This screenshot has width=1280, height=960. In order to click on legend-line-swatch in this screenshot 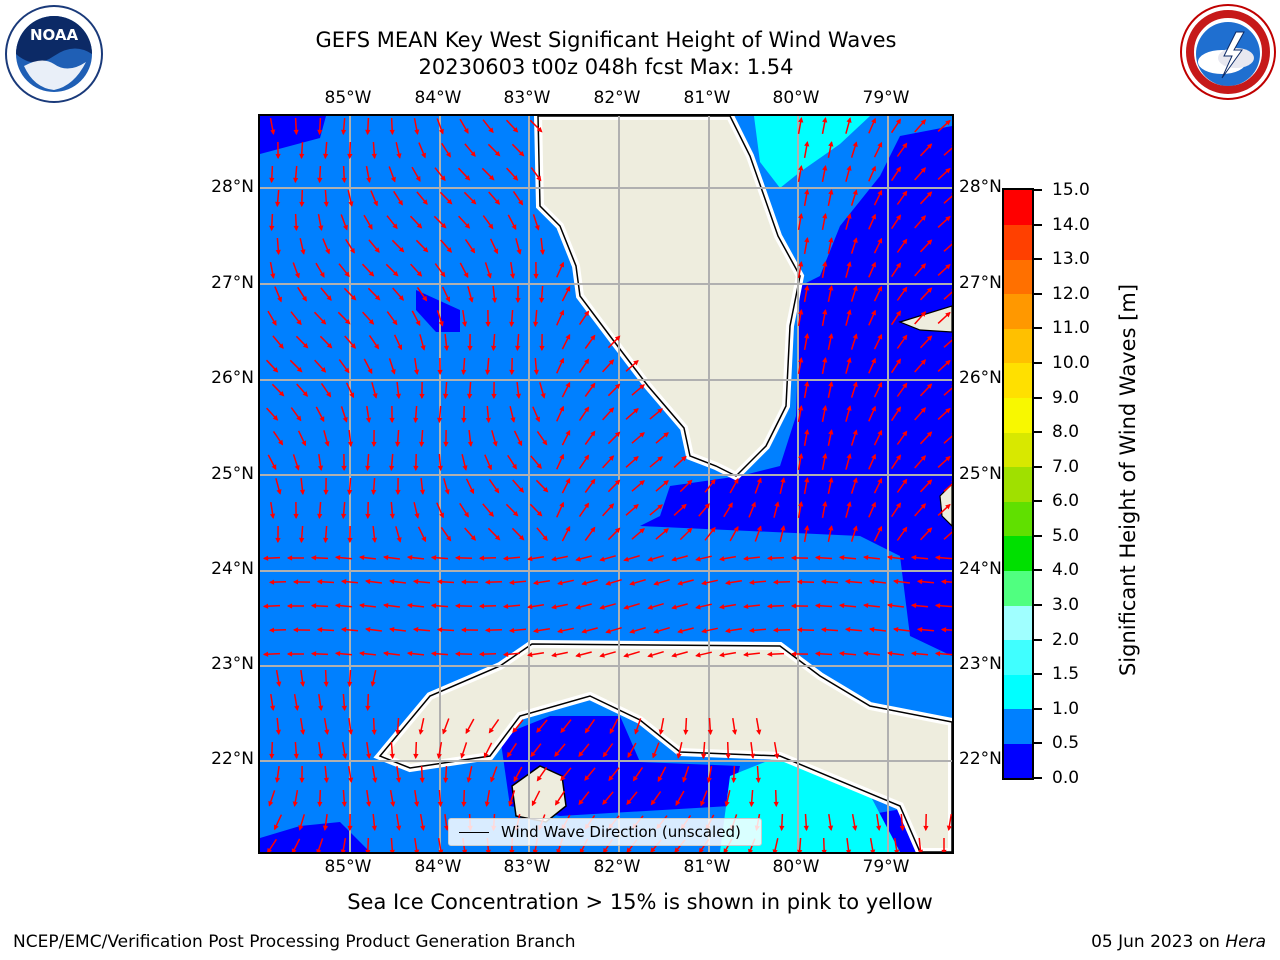, I will do `click(474, 832)`.